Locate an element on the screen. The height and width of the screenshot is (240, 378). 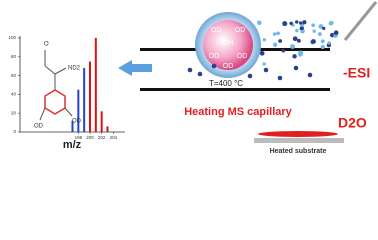
d2o-film is located at coordinates (298, 134).